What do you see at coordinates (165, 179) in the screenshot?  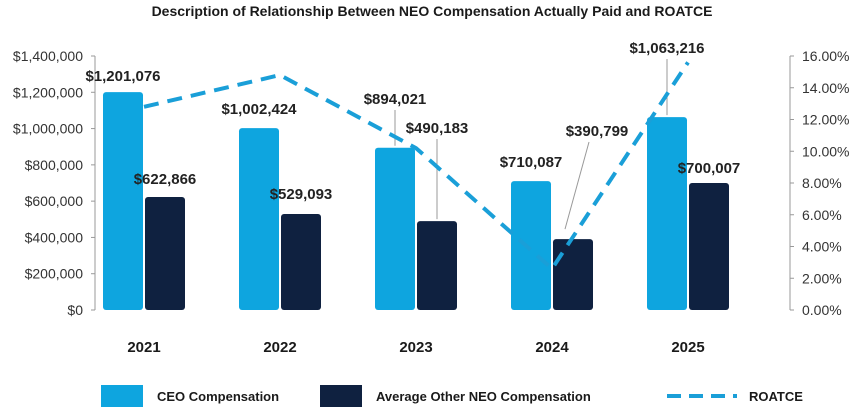 I see `other-neo-value-label: $622,866` at bounding box center [165, 179].